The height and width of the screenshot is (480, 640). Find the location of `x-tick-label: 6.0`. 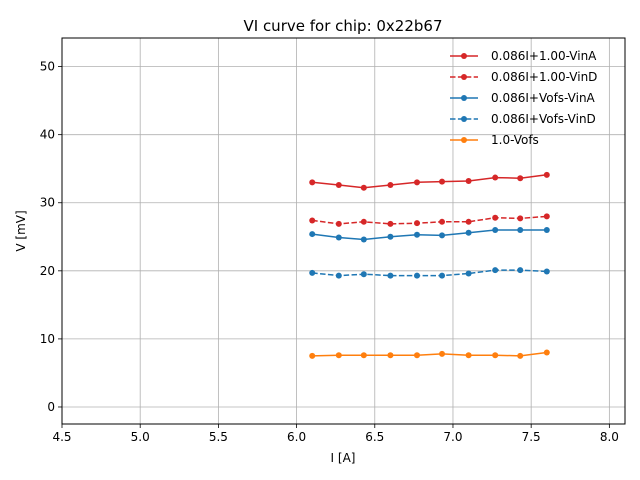

x-tick-label: 6.0 is located at coordinates (296, 437).